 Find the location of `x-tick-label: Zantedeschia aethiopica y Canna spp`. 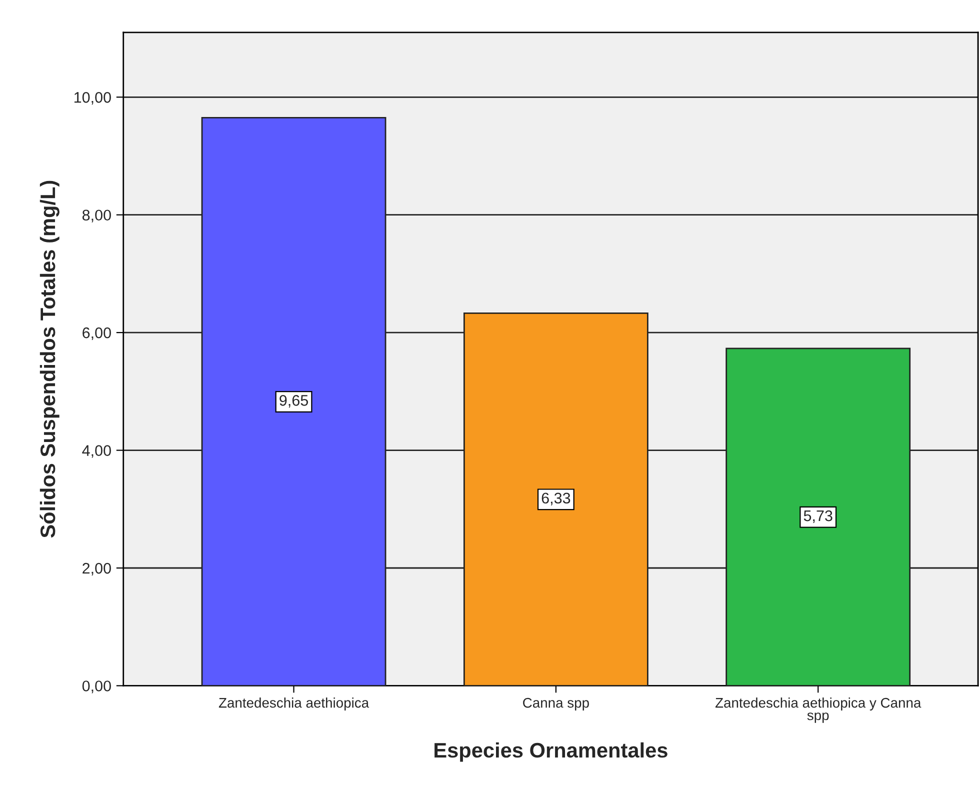

x-tick-label: Zantedeschia aethiopica y Canna spp is located at coordinates (818, 710).